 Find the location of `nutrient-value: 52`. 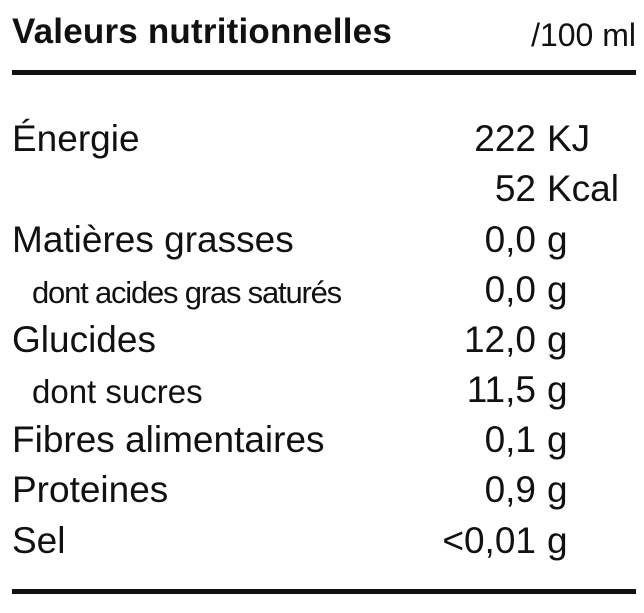

nutrient-value: 52 is located at coordinates (515, 188).